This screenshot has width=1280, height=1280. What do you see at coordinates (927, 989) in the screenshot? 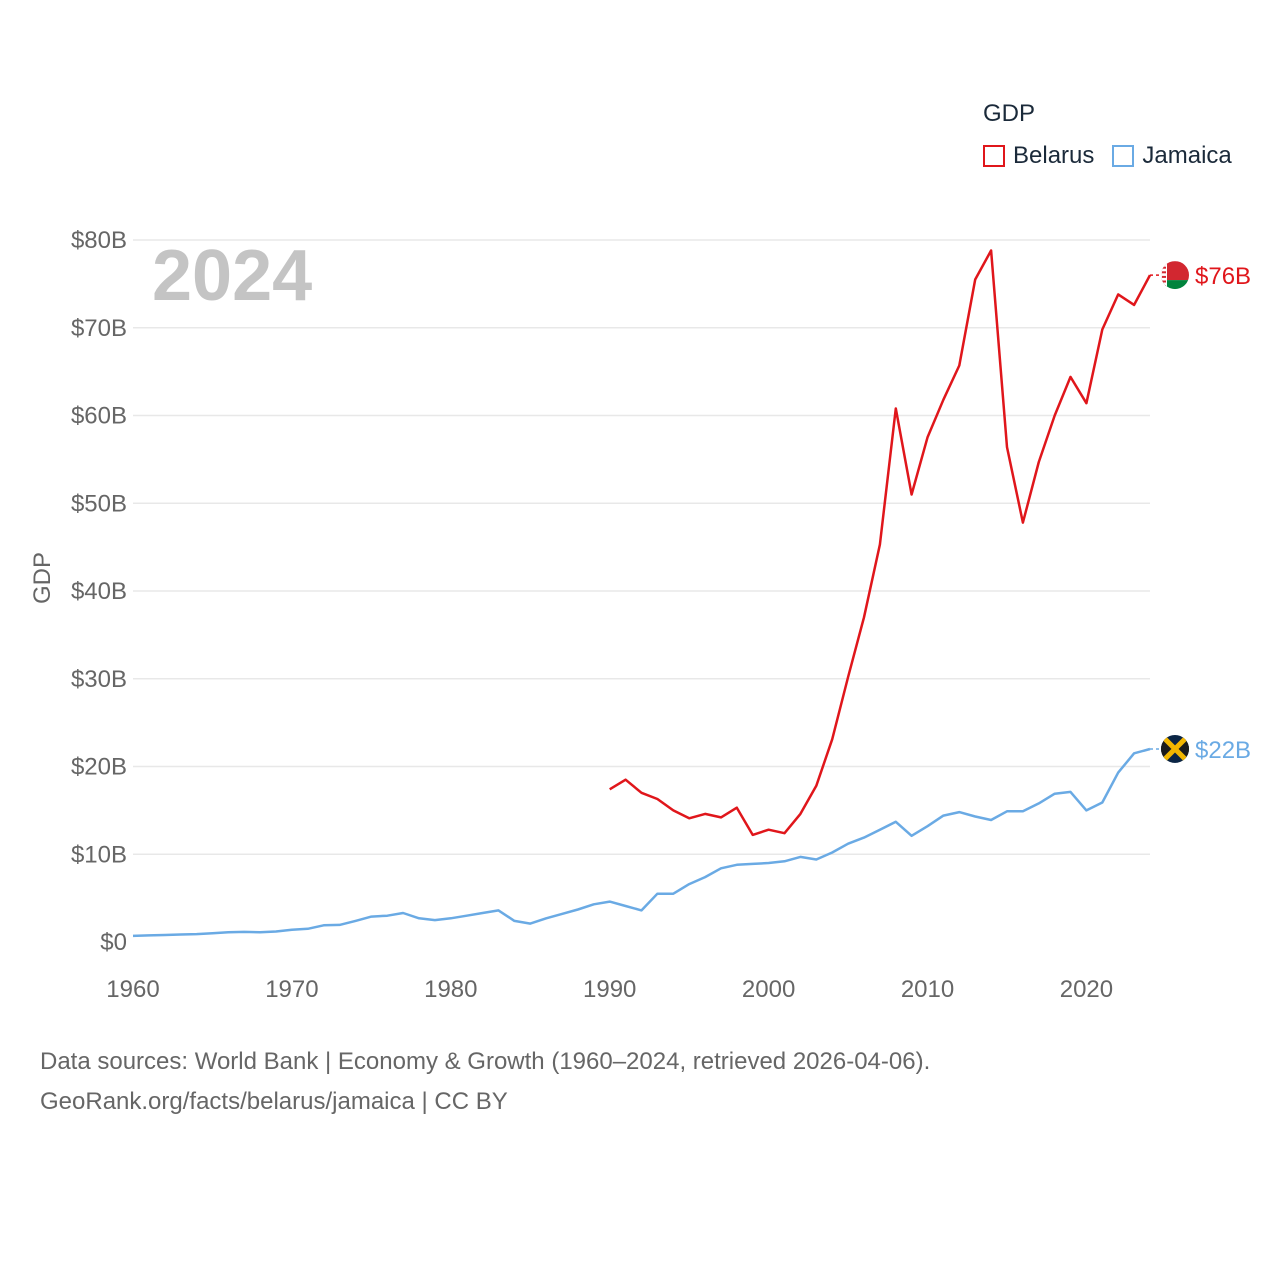
I see `x-tick-label: 2010` at bounding box center [927, 989].